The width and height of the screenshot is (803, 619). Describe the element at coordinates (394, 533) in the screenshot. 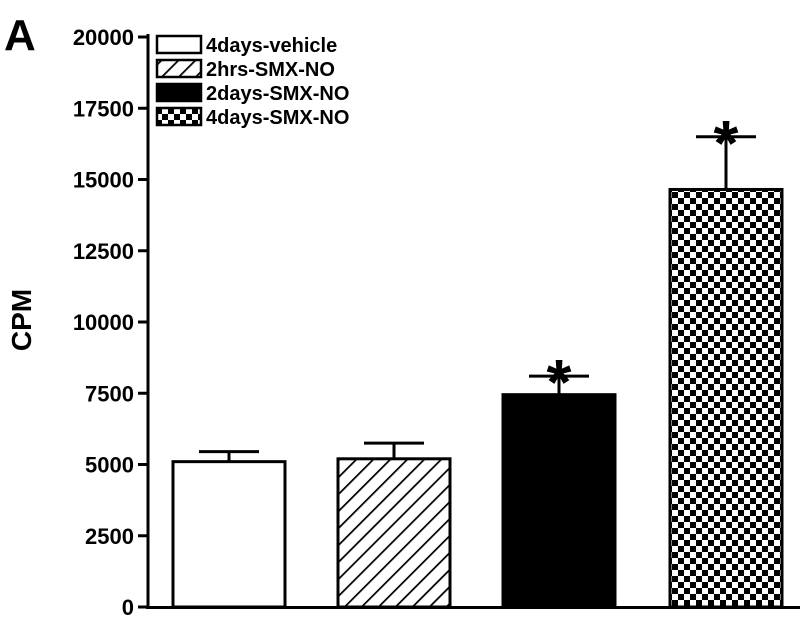

I see `bar-2hrs-SMX-NO` at that location.